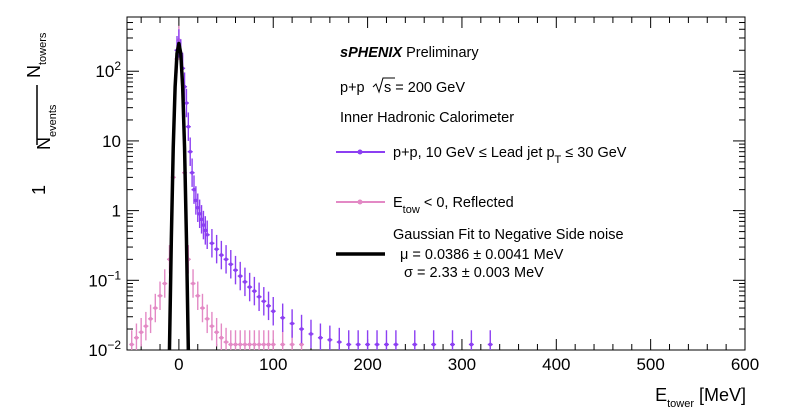 The image size is (787, 416). Describe the element at coordinates (680, 404) in the screenshot. I see `x-title-sub: tower` at that location.